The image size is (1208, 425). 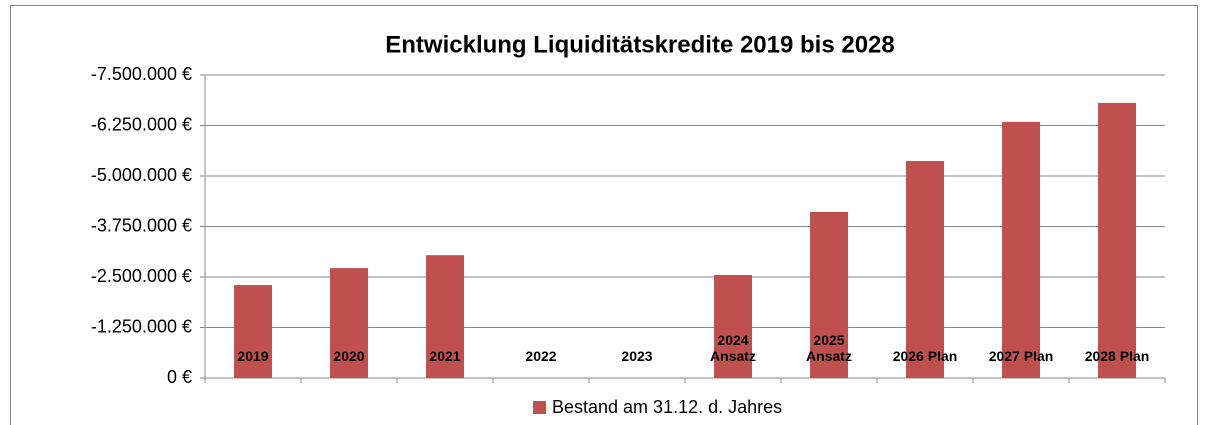 I want to click on x-tick-label: 2026 Plan, so click(x=925, y=356).